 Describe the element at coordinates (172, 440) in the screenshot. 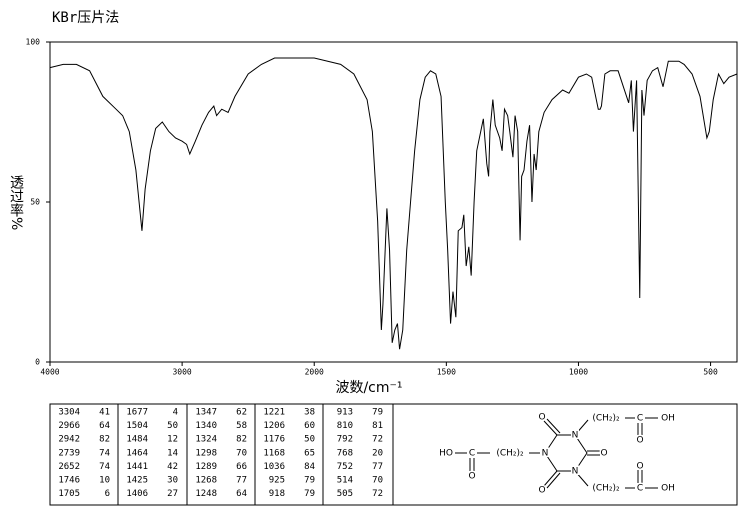

I see `peak-transmittance: 12` at that location.